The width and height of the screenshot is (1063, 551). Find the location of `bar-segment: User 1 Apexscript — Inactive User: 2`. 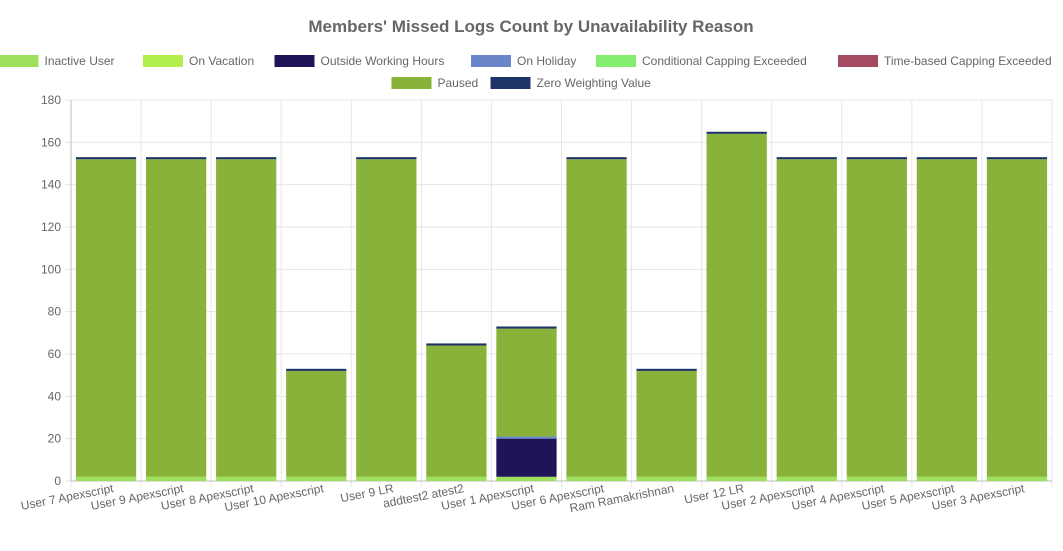

bar-segment: User 1 Apexscript — Inactive User: 2 is located at coordinates (526, 478).